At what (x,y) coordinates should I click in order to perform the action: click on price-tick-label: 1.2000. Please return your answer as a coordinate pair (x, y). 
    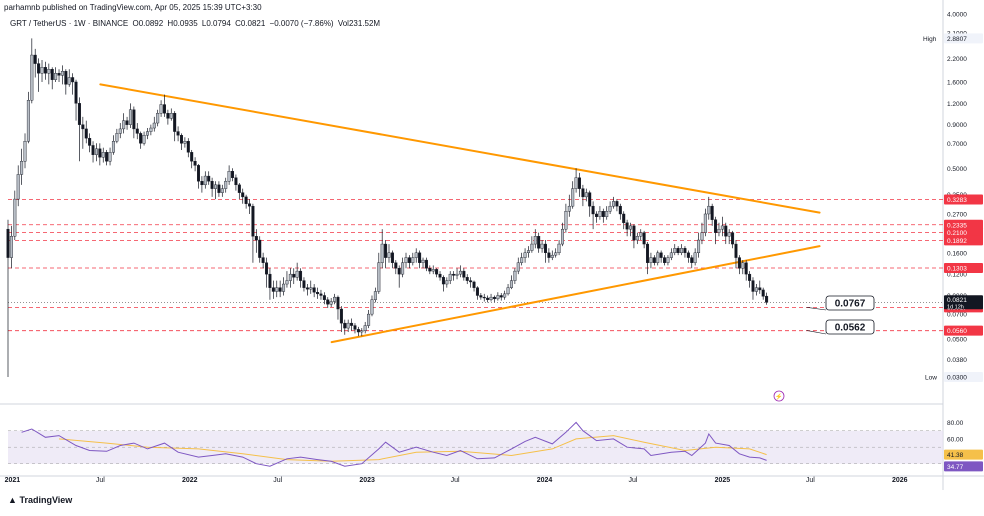
    Looking at the image, I should click on (957, 104).